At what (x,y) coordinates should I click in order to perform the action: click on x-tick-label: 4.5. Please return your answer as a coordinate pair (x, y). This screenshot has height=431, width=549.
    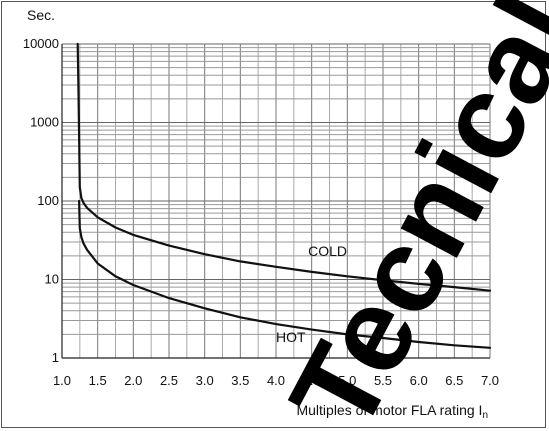
    Looking at the image, I should click on (312, 380).